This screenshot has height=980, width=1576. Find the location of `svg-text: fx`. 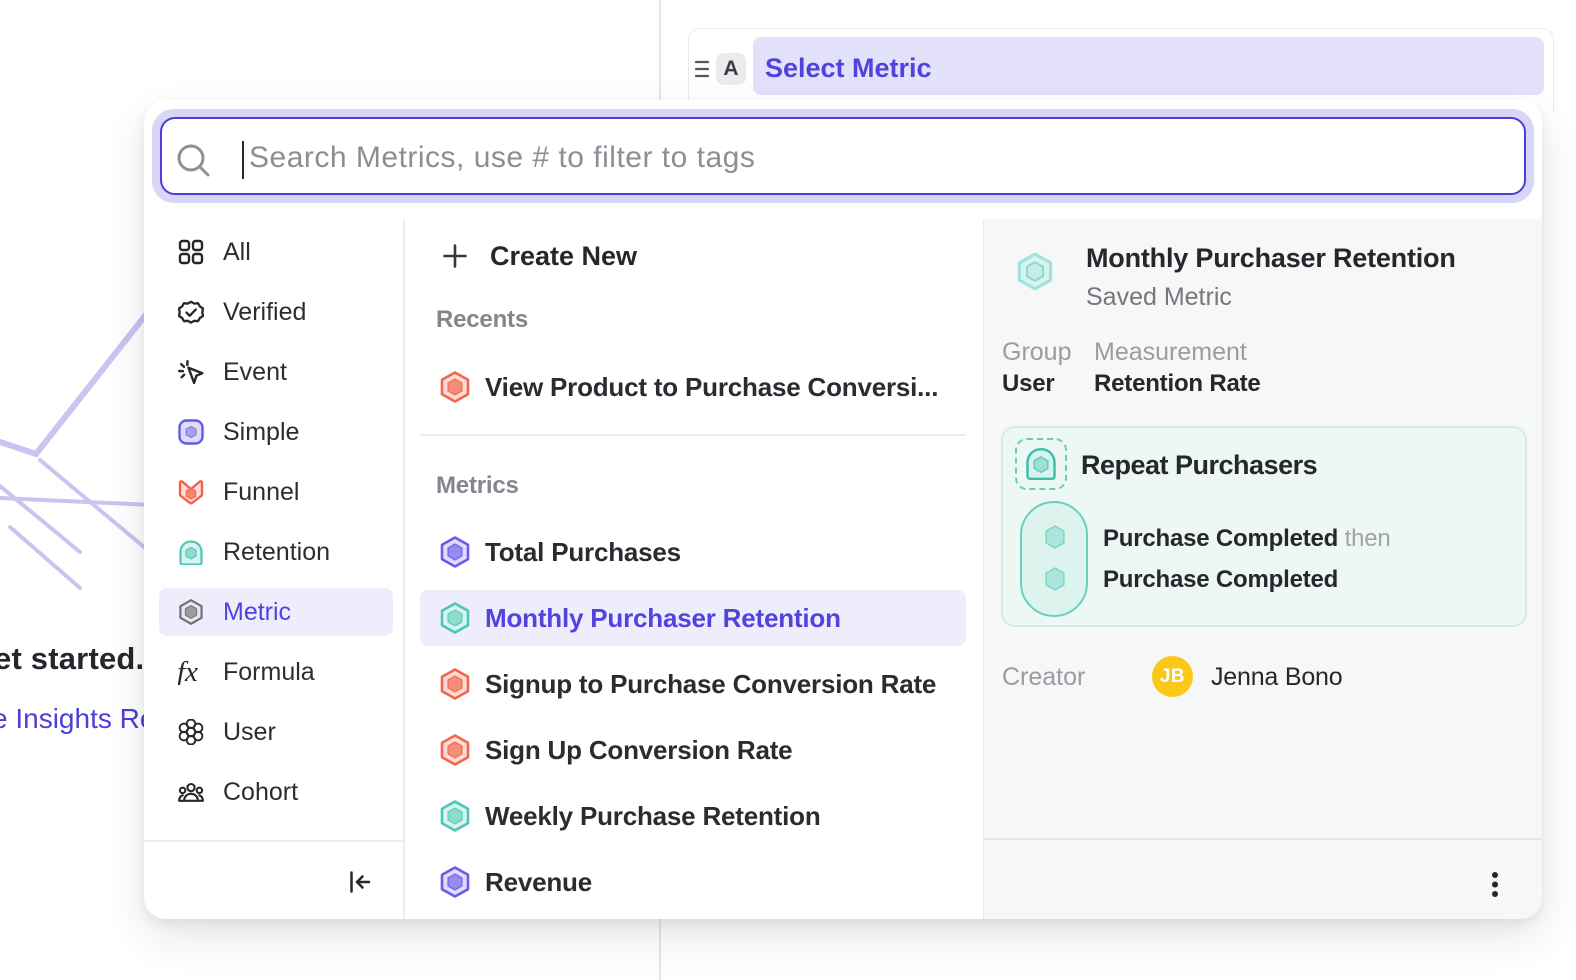

svg-text: fx is located at coordinates (188, 672).